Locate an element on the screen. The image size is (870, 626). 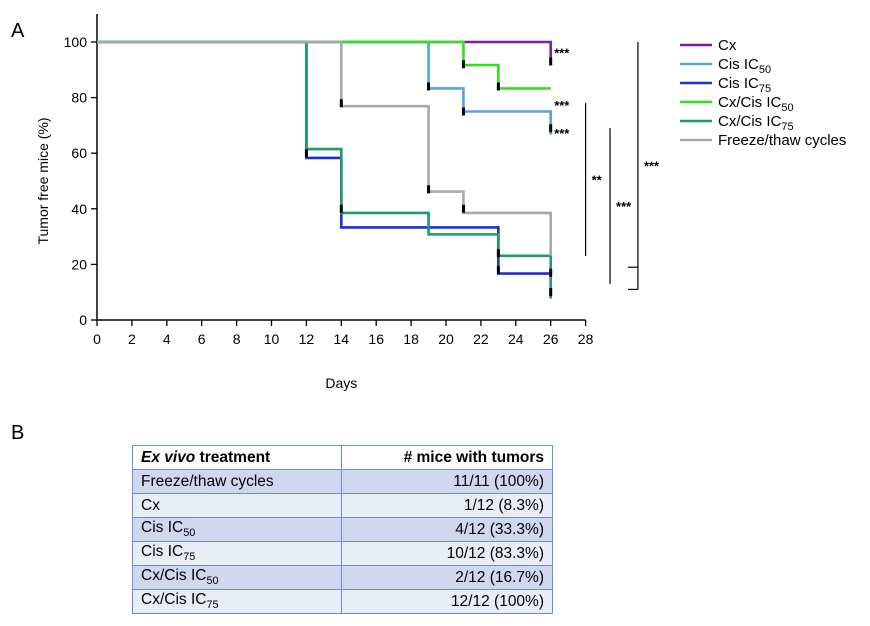
table-row: Cx/Cis IC50 2/12 (16.7%) is located at coordinates (342, 577).